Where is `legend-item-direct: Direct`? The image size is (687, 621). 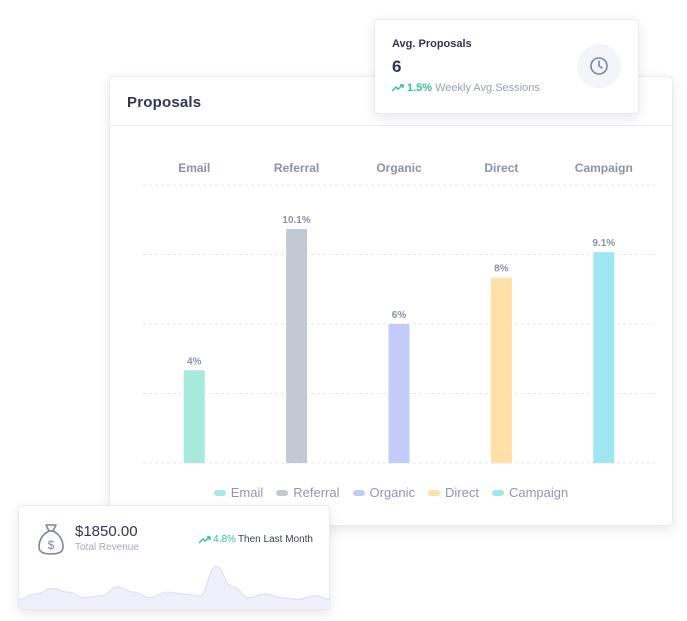 legend-item-direct: Direct is located at coordinates (453, 492).